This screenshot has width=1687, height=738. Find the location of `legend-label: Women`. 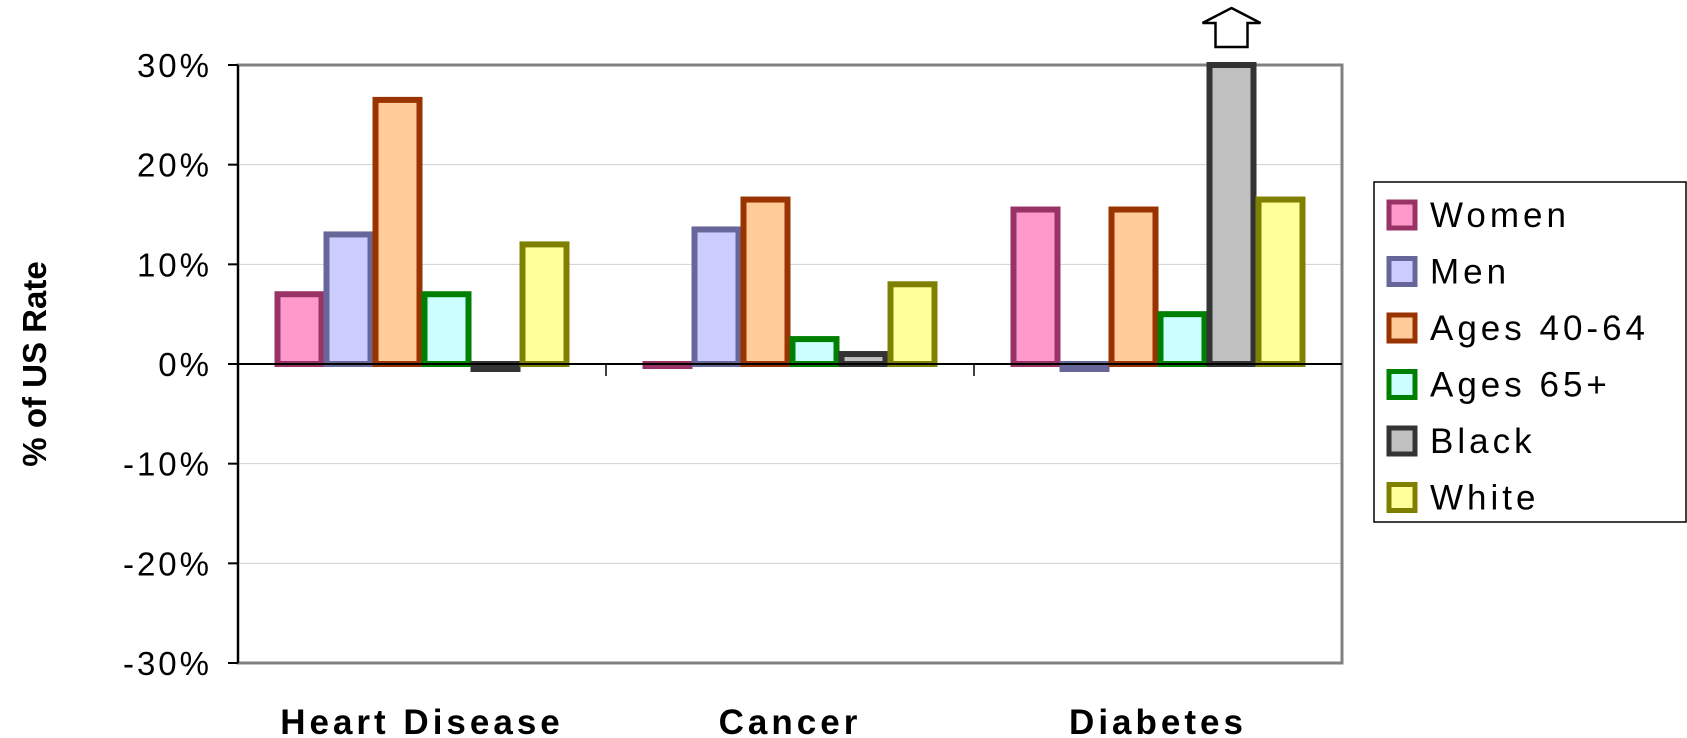

legend-label: Women is located at coordinates (1500, 215).